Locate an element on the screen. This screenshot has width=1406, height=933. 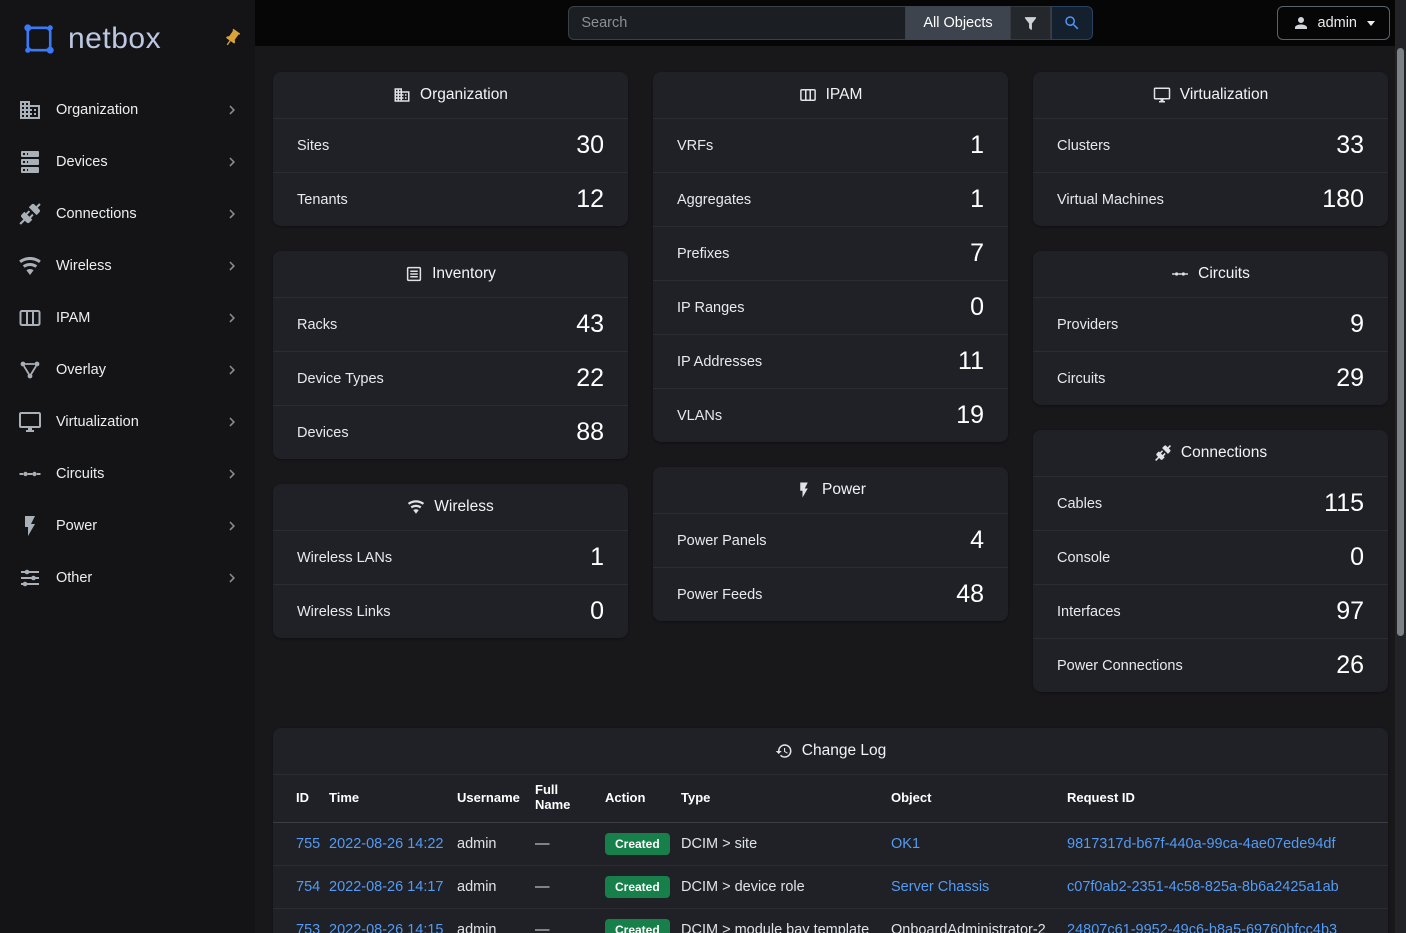
stat-row-interfaces: Interfaces 97 is located at coordinates (1210, 611).